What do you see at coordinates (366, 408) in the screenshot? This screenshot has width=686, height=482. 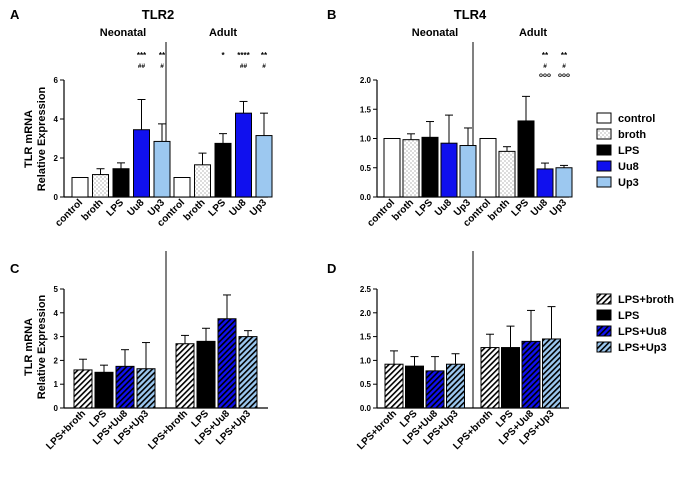 I see `panel-d-y-tick-label: 0.0` at bounding box center [366, 408].